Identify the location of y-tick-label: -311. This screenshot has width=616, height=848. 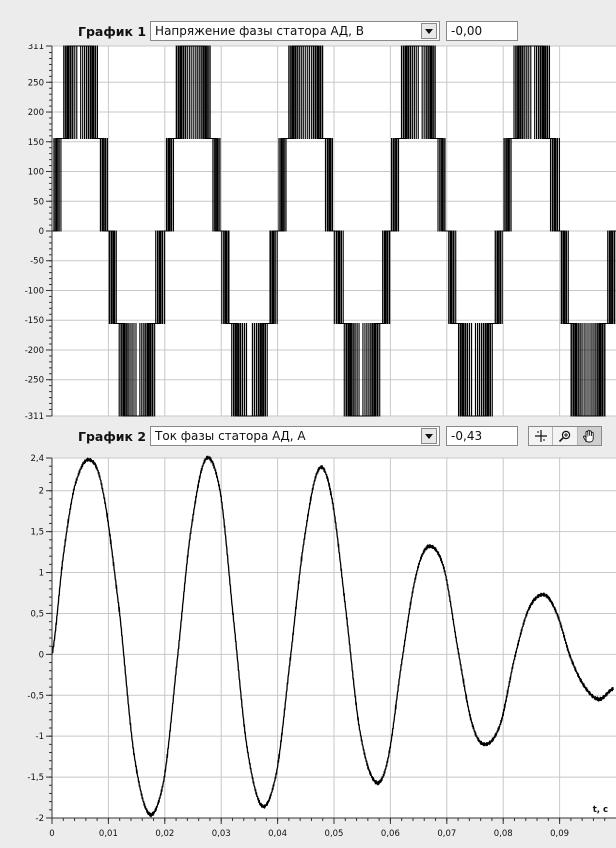
(34, 416).